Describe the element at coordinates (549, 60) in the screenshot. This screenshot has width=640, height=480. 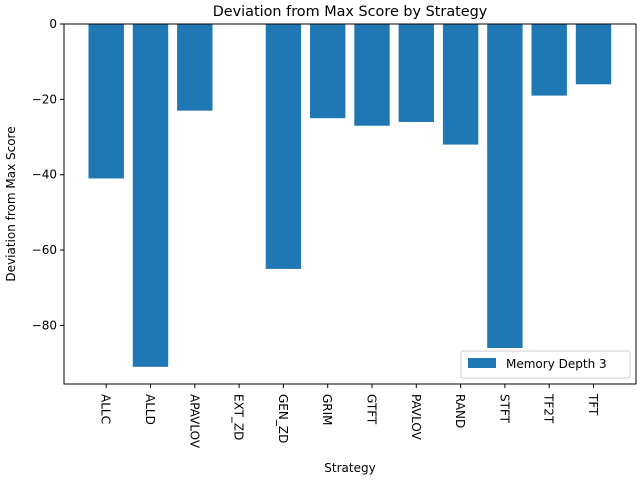
I see `bar-tf2t` at that location.